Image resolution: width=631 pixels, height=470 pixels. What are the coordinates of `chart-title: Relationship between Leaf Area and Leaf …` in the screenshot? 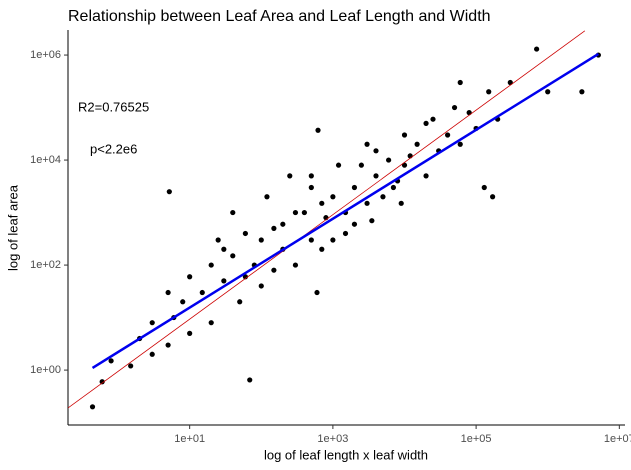 It's located at (279, 16).